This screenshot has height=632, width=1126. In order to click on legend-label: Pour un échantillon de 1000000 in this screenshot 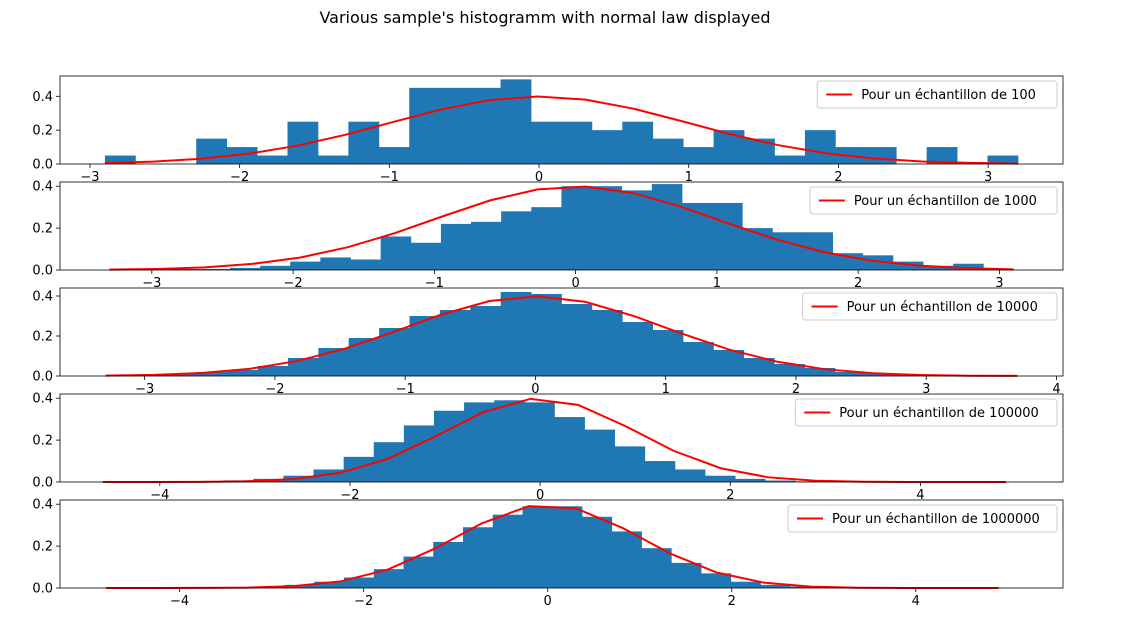, I will do `click(936, 519)`.